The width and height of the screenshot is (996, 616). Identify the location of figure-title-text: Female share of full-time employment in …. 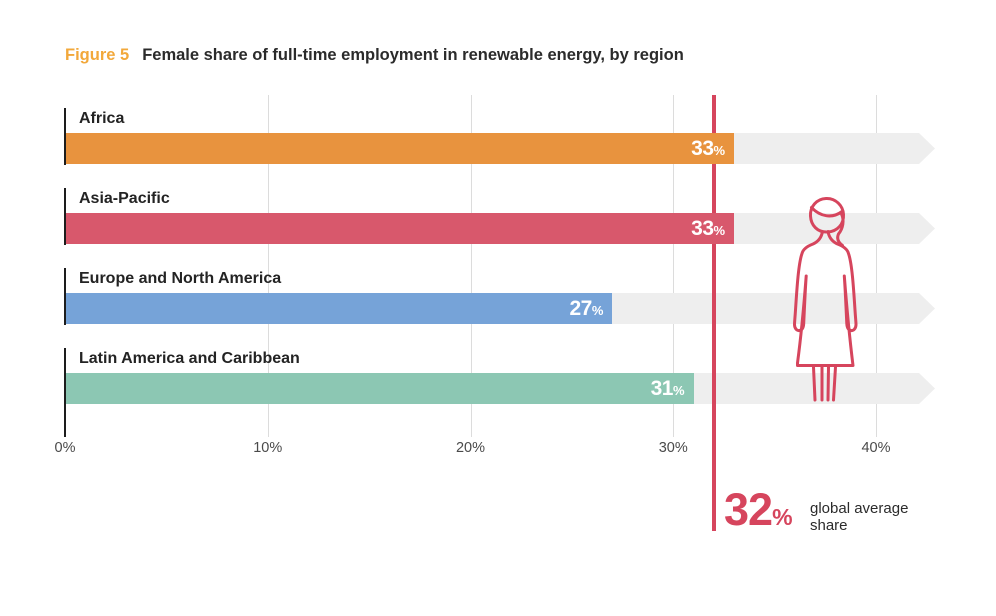
(413, 55).